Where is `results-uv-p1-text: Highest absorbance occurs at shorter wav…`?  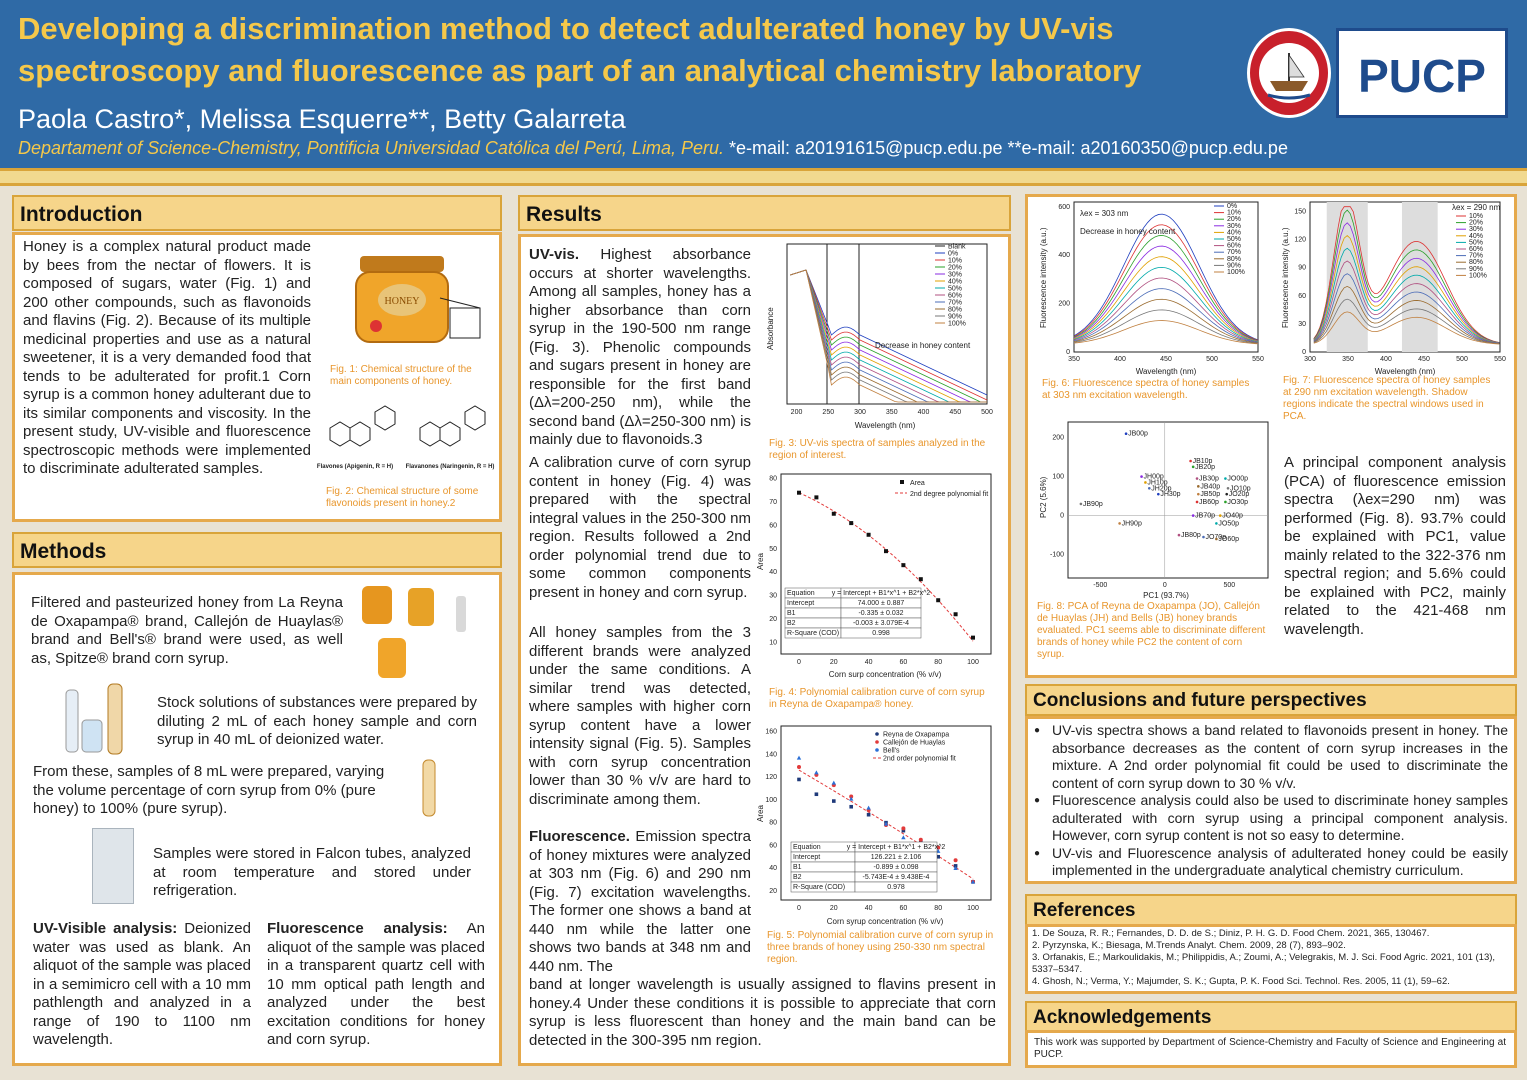 results-uv-p1-text: Highest absorbance occurs at shorter wav… is located at coordinates (640, 347).